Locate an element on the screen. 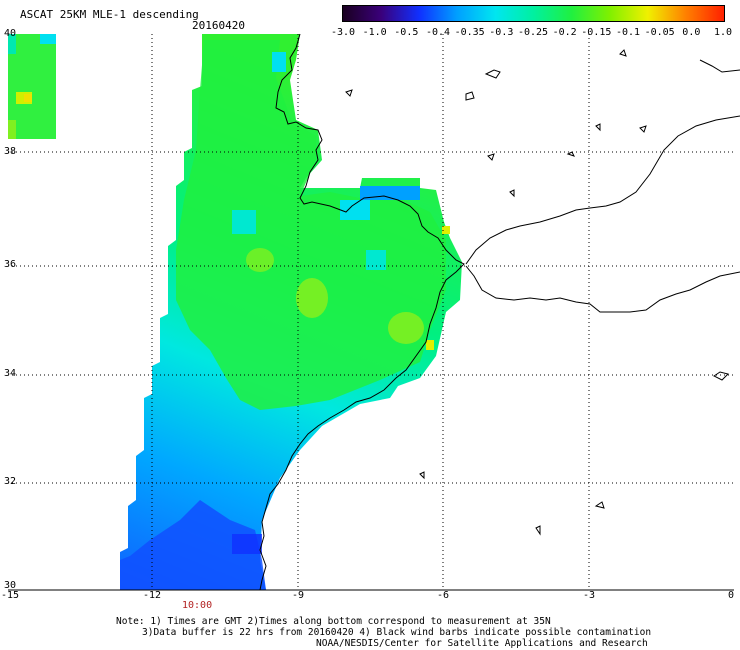 The image size is (740, 650). product-date: 20160420 is located at coordinates (218, 25).